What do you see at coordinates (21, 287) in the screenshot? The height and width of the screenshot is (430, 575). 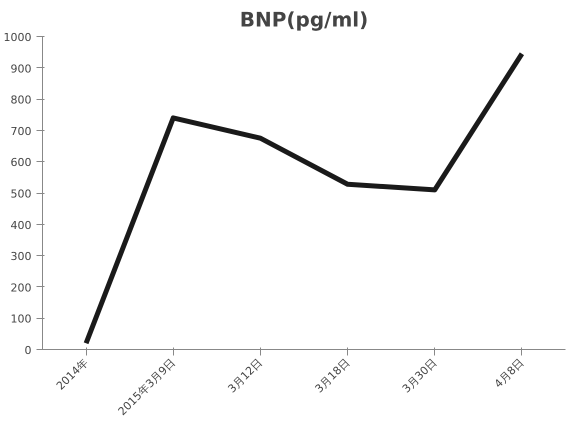 I see `y-tick-label: 200` at bounding box center [21, 287].